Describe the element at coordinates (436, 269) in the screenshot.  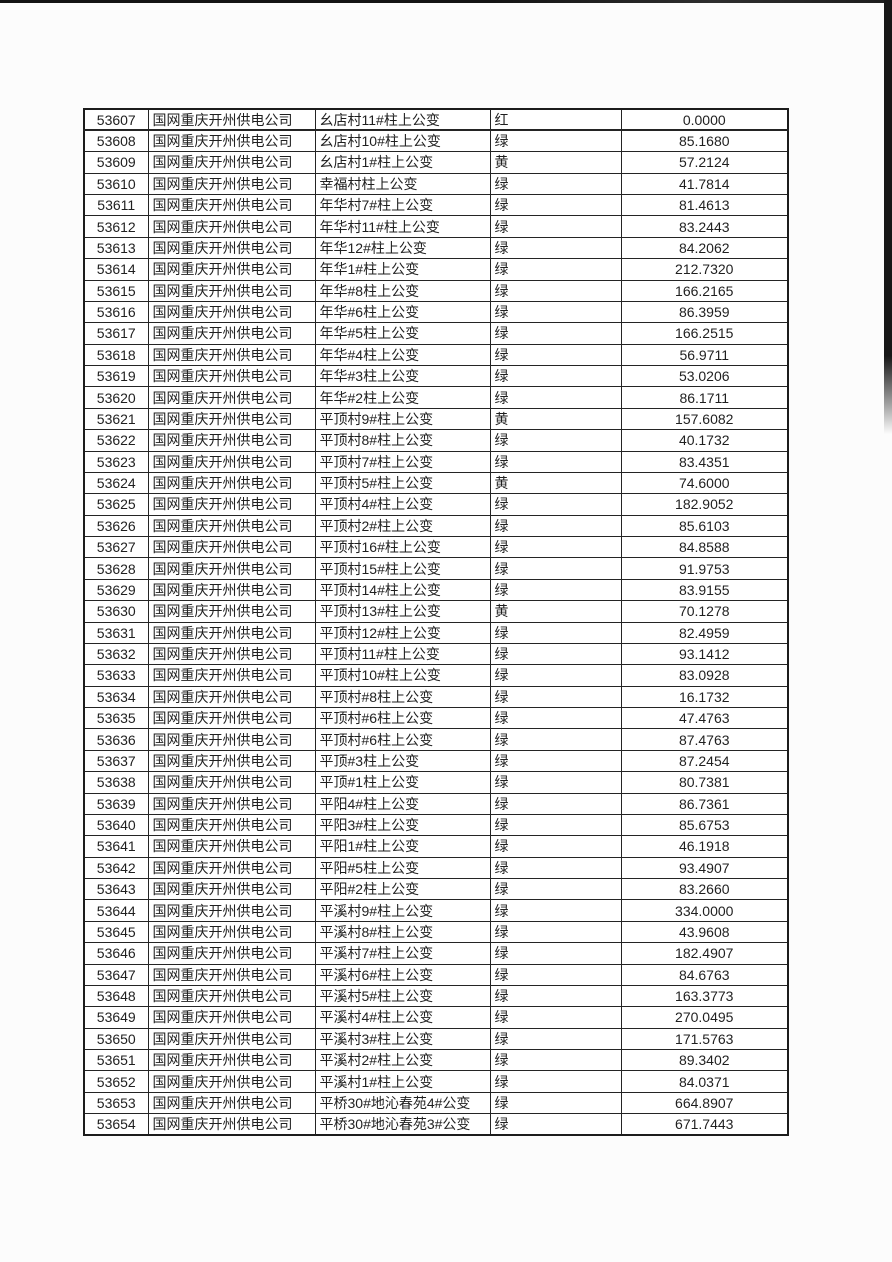
I see `table-row: 53614 国网重庆开州供电公司 年华1#柱上公变 绿 212.7320` at that location.